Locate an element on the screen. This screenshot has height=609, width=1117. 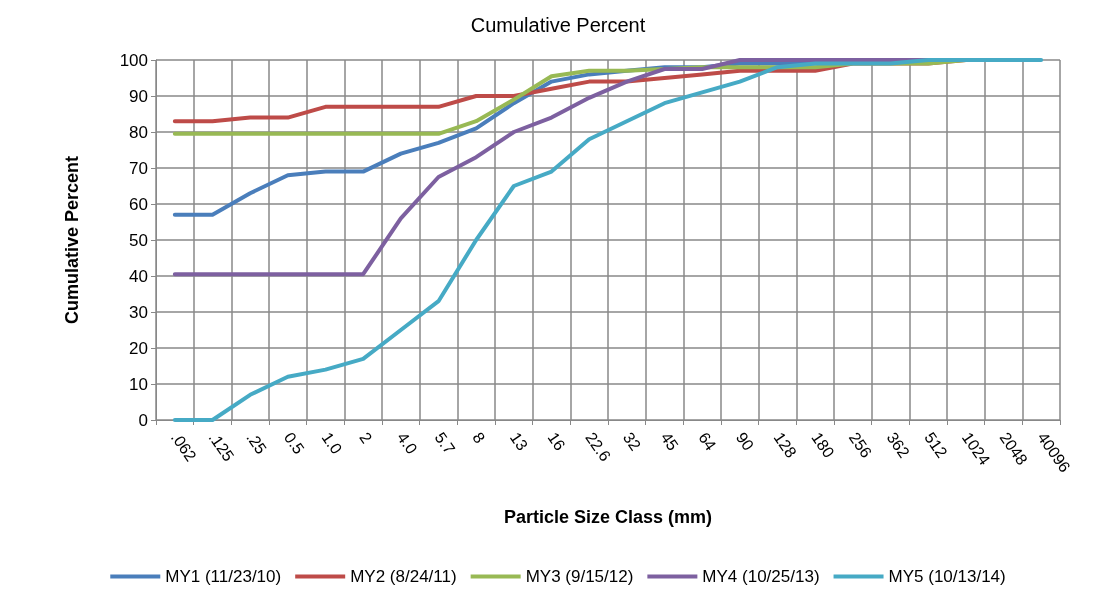
x-tick-label: .25 is located at coordinates (256, 443).